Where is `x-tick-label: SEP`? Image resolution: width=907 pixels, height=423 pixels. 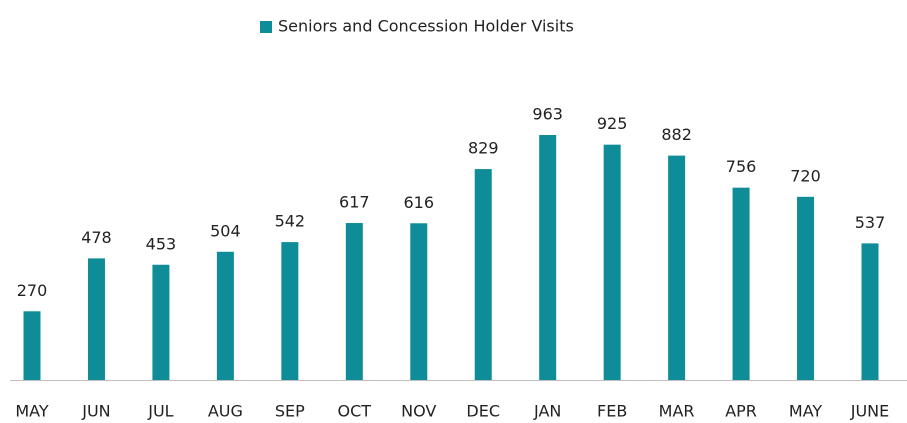 x-tick-label: SEP is located at coordinates (290, 411).